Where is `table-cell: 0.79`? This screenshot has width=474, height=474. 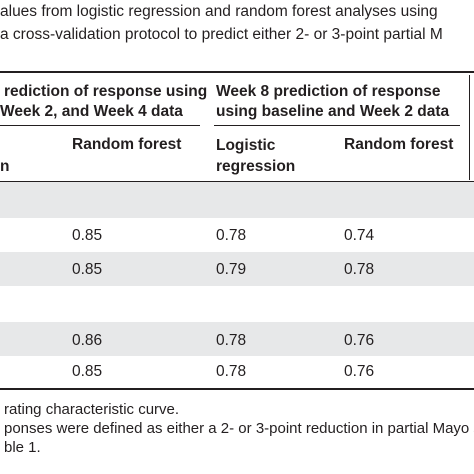 table-cell: 0.79 is located at coordinates (231, 269).